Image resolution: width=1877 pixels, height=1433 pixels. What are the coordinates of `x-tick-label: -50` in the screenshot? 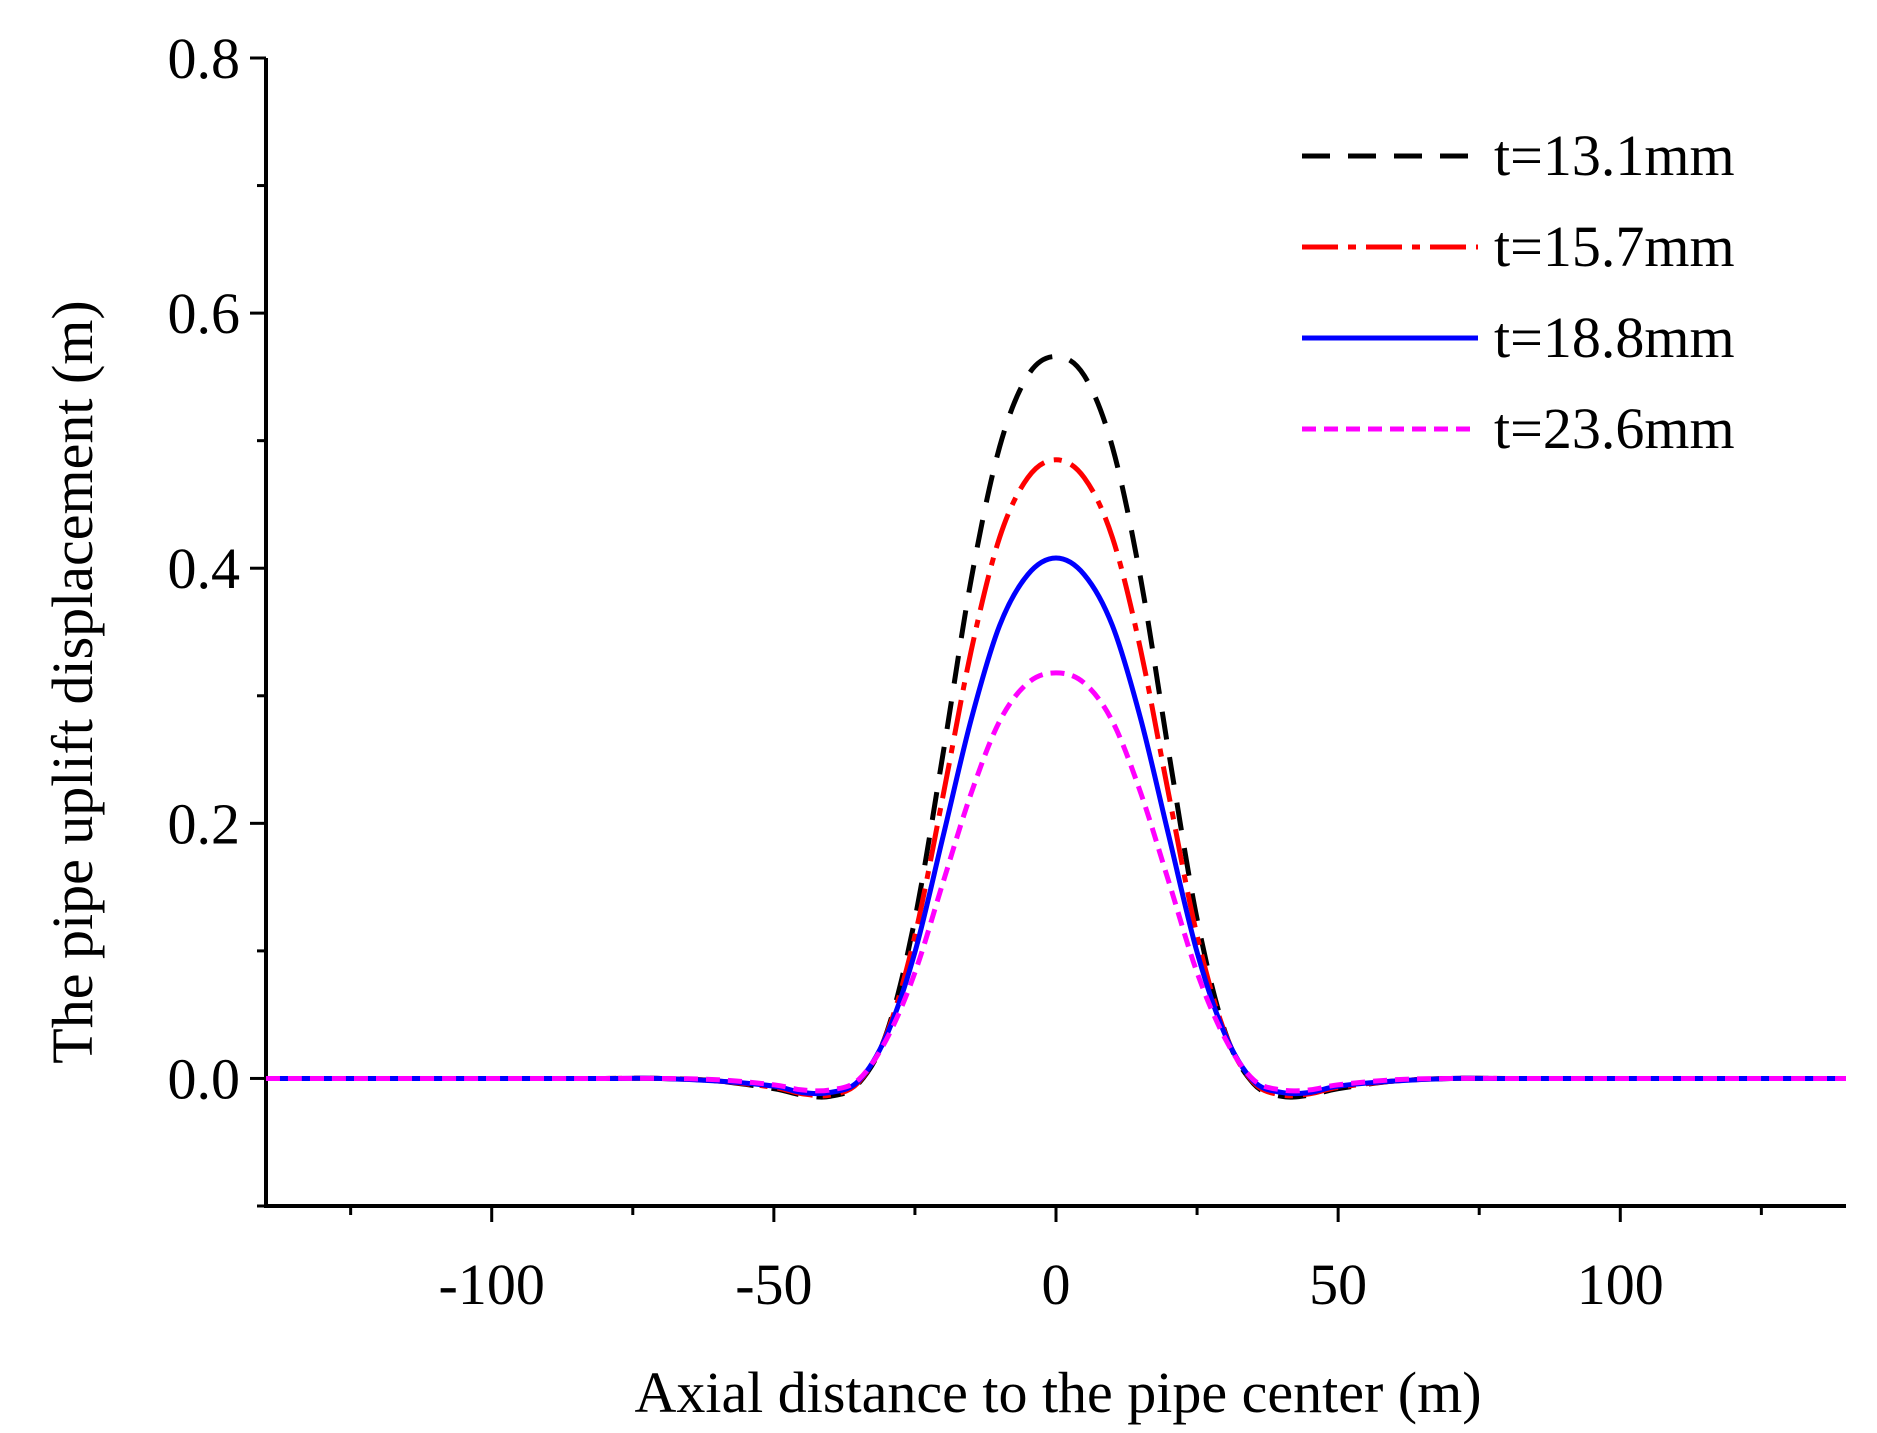 It's located at (773, 1284).